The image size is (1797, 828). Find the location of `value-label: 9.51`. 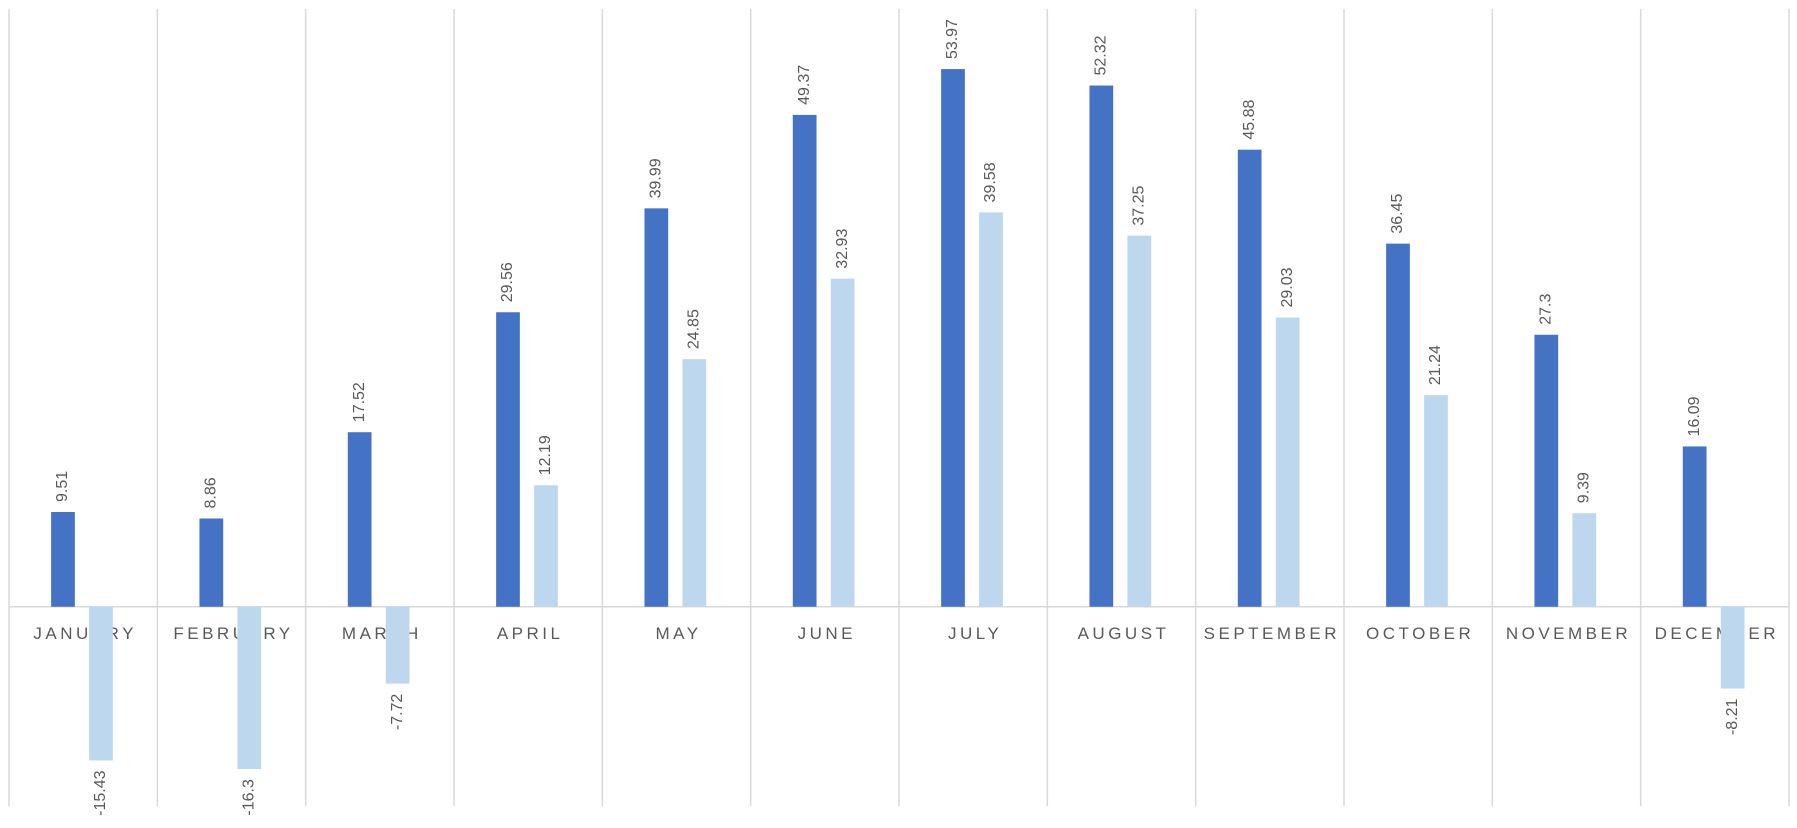

value-label: 9.51 is located at coordinates (62, 486).